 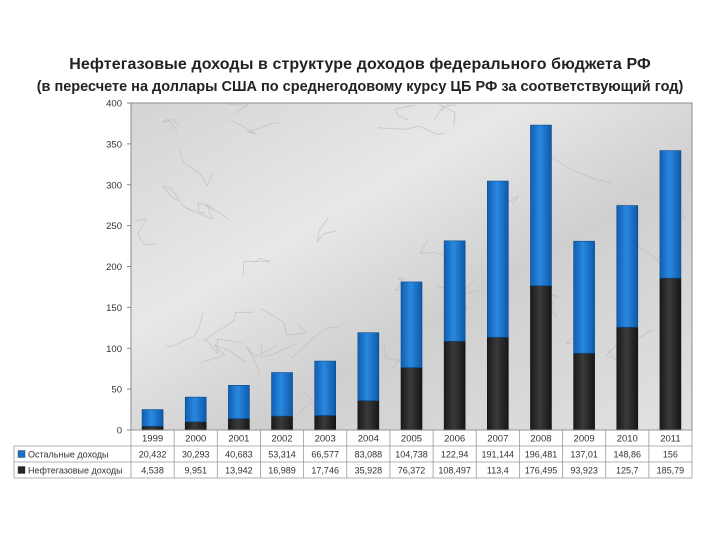 I want to click on bar-other-2011, so click(x=670, y=214).